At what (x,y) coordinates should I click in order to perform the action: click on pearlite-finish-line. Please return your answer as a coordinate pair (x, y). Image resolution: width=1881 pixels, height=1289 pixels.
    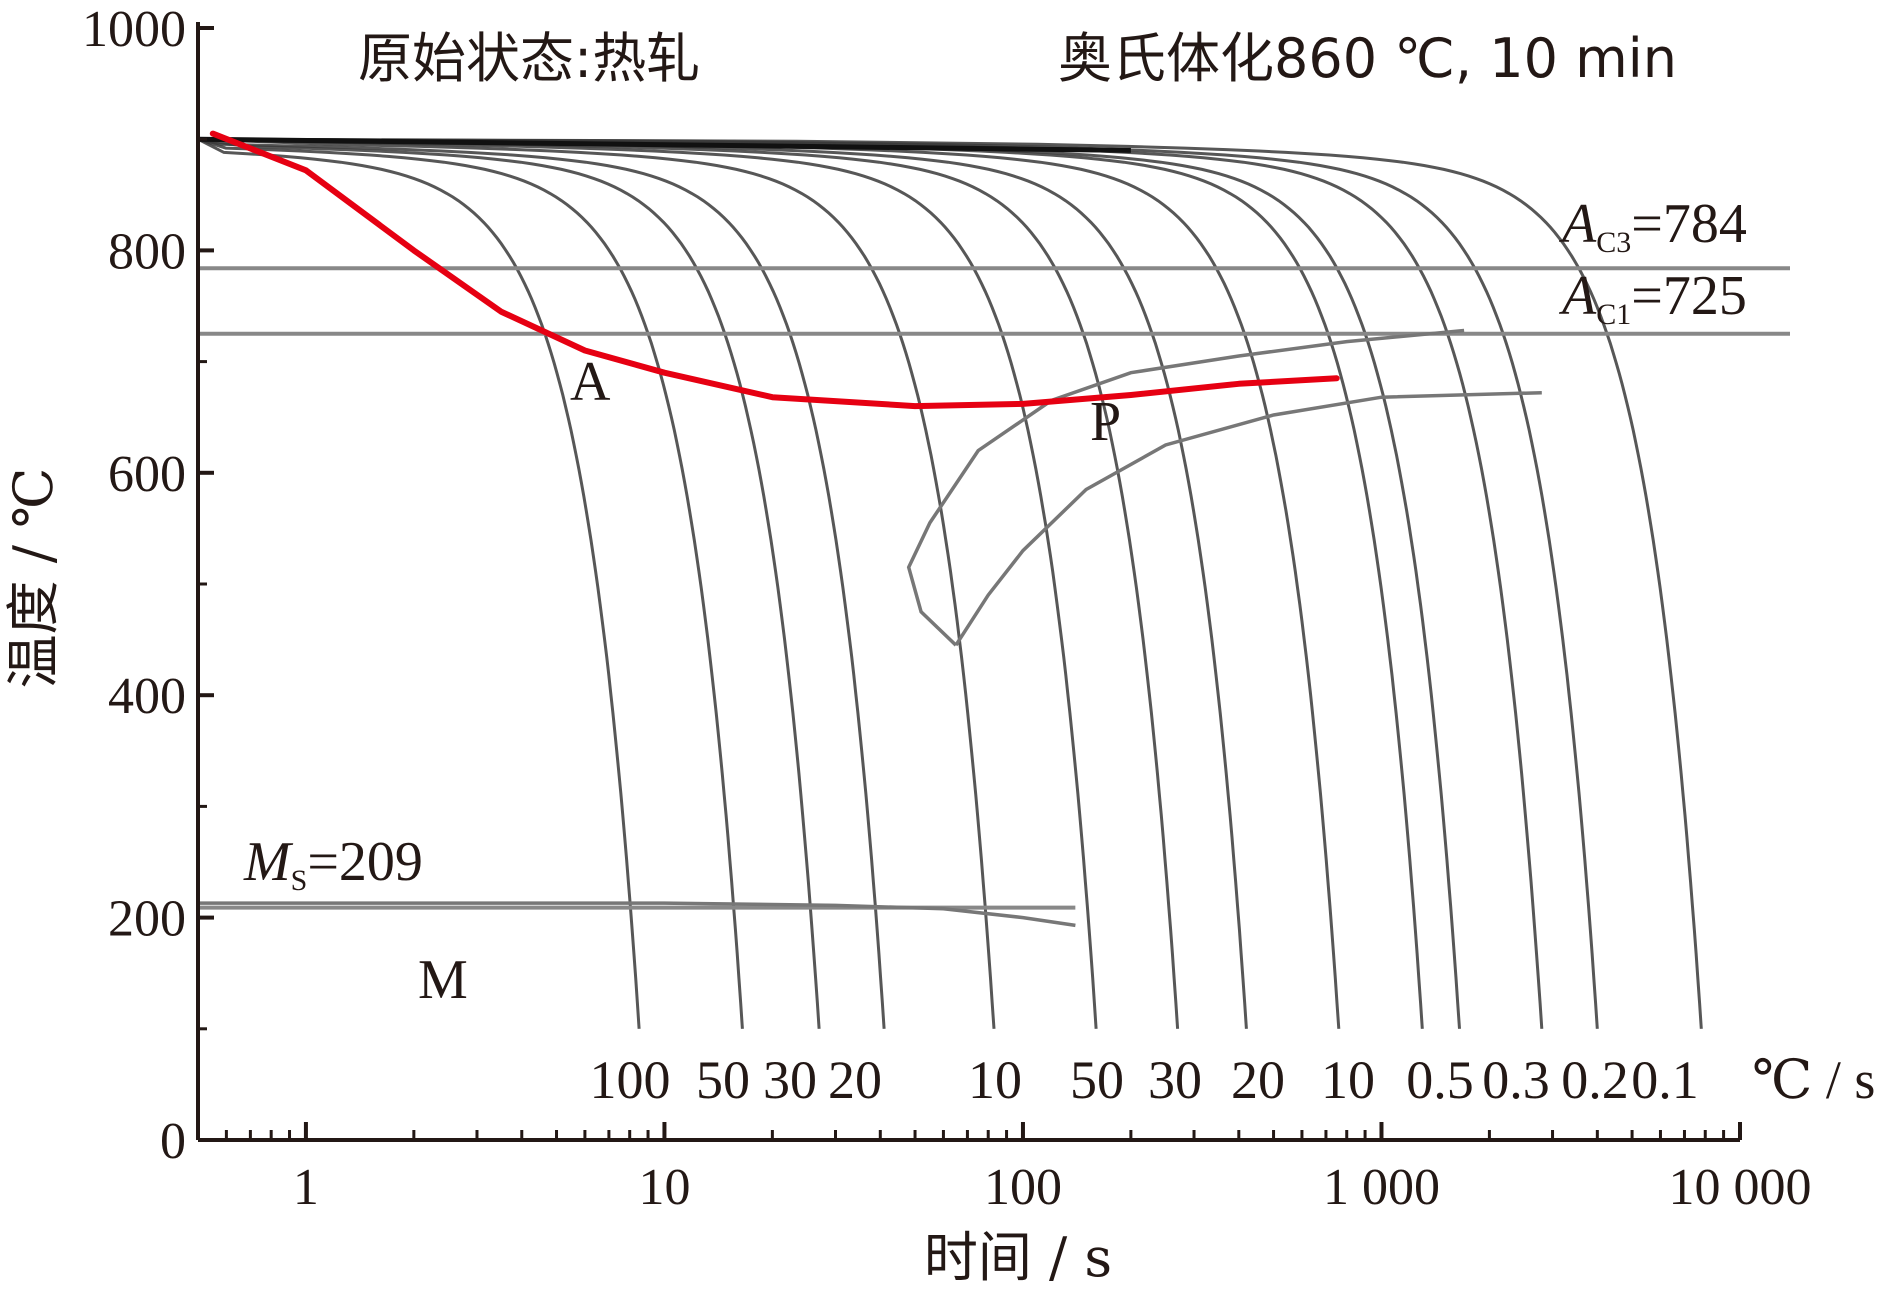
    Looking at the image, I should click on (1248, 518).